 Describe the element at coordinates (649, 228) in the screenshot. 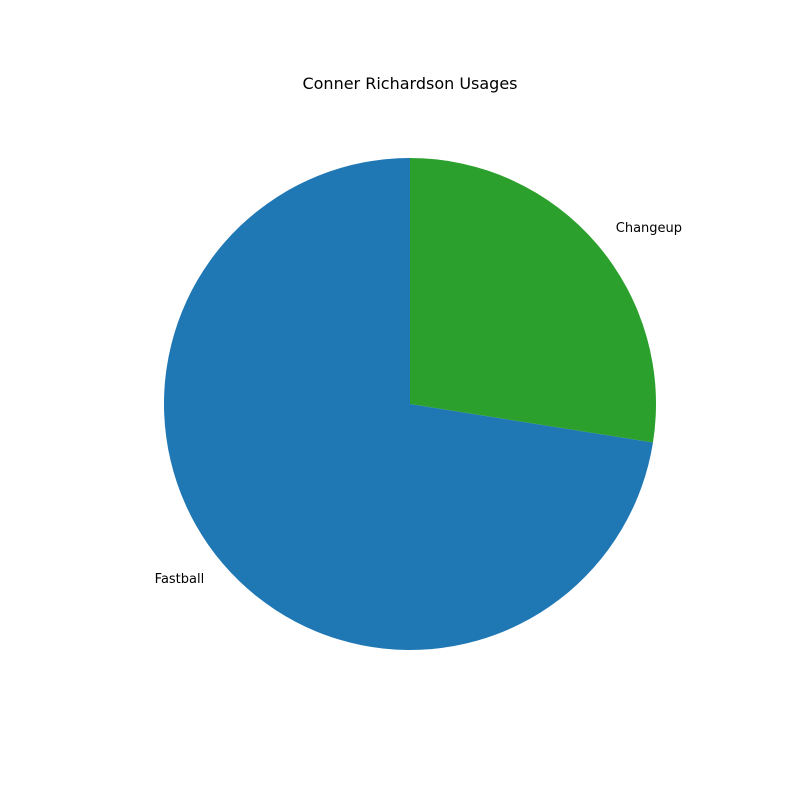

I see `pie-label-changeup: Changeup` at that location.